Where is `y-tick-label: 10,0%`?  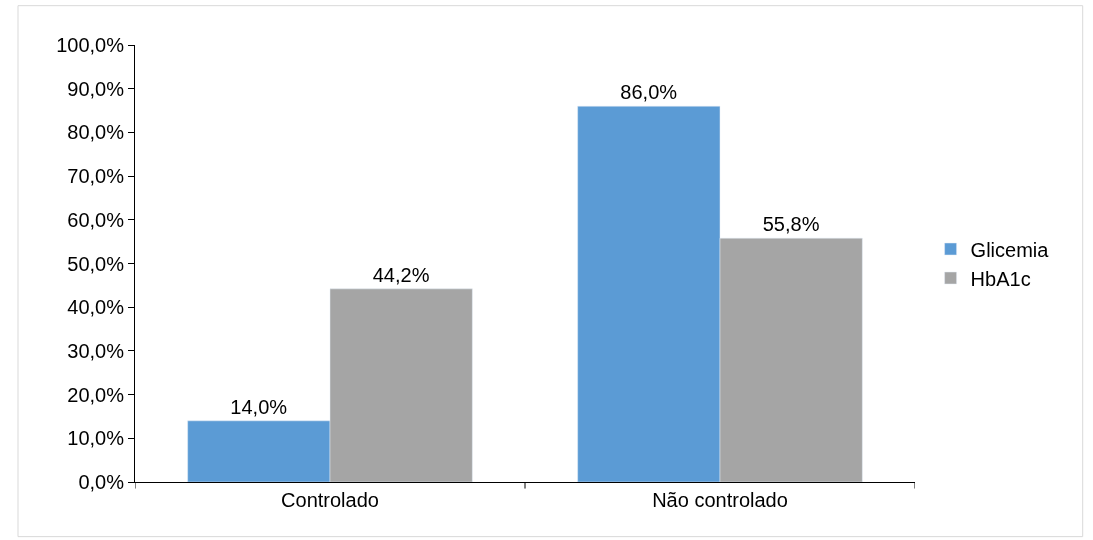 y-tick-label: 10,0% is located at coordinates (96, 438).